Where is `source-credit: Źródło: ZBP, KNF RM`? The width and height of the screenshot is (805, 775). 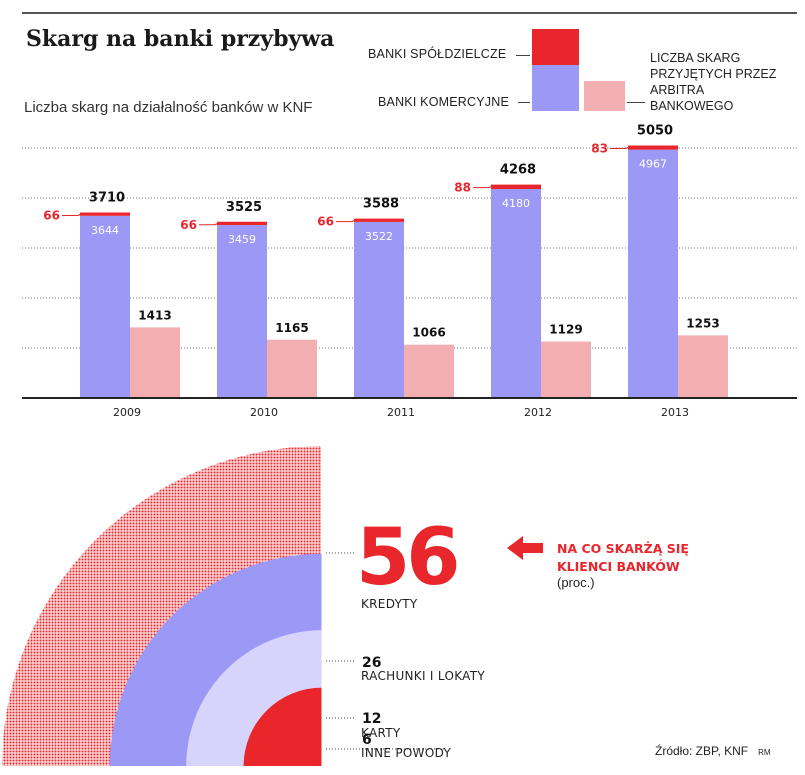
source-credit: Źródło: ZBP, KNF RM is located at coordinates (713, 751).